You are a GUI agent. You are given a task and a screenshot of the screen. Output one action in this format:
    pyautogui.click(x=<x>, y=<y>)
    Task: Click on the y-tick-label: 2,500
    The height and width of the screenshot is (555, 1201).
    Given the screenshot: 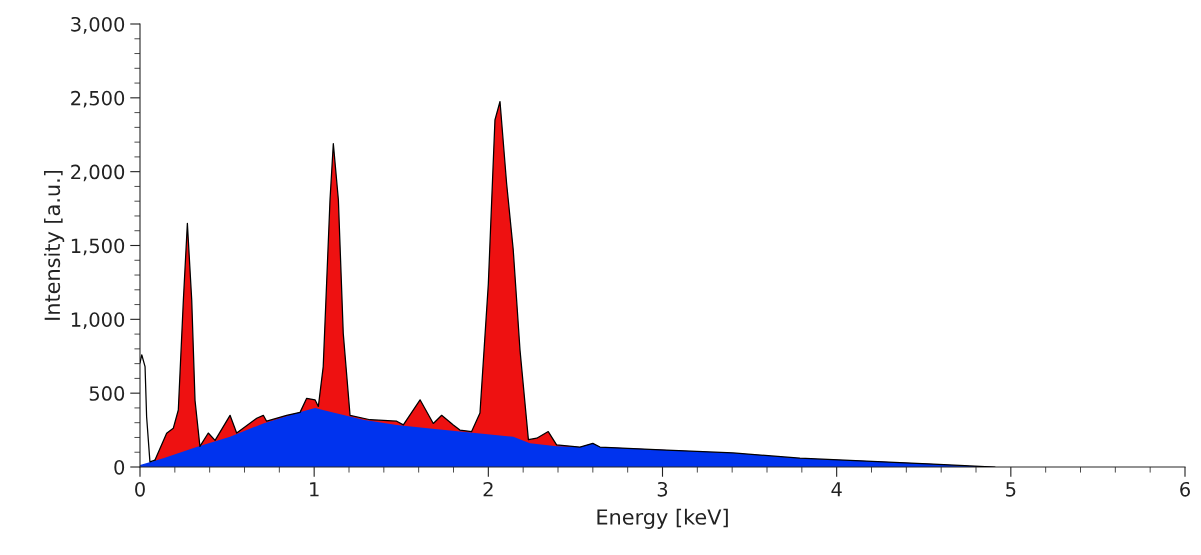 What is the action you would take?
    pyautogui.click(x=98, y=99)
    